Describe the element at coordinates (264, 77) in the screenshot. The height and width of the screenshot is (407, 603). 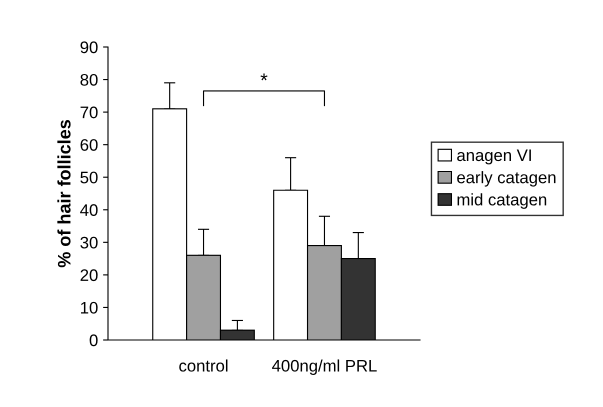
I see `annotation: *` at that location.